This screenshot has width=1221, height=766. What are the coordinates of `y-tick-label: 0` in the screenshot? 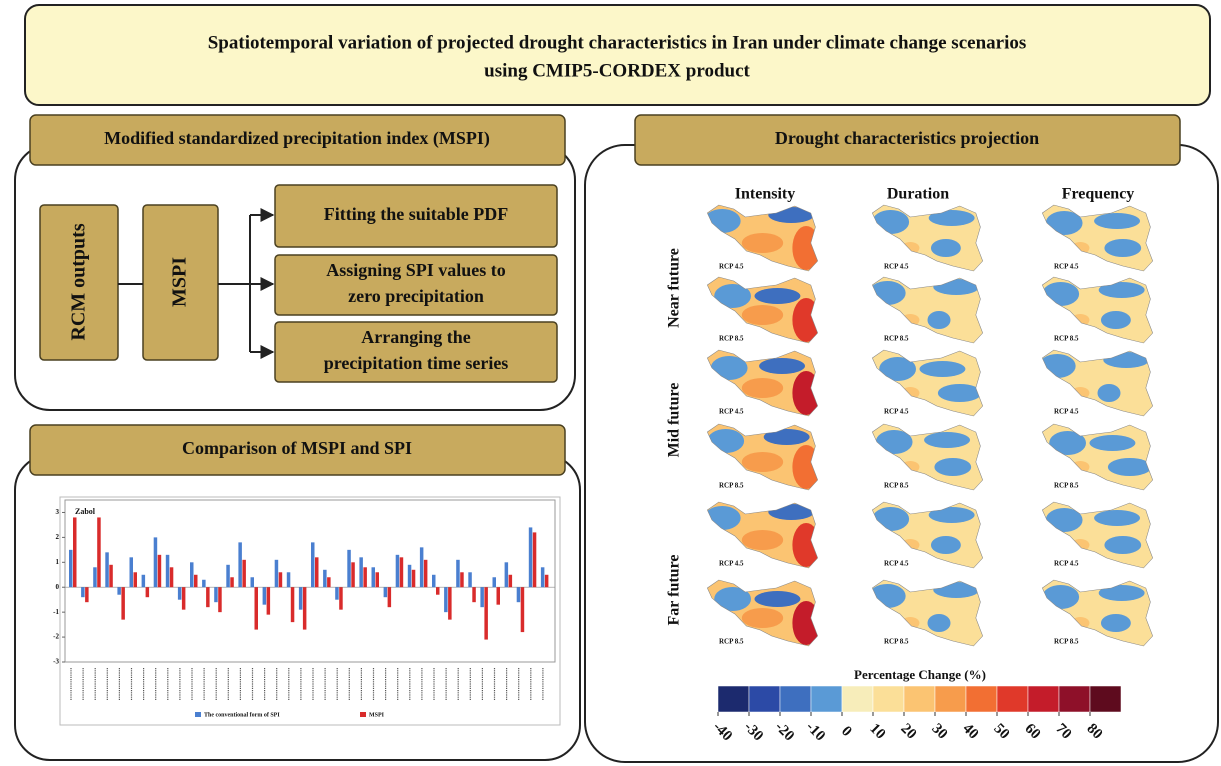 It's located at (58, 587).